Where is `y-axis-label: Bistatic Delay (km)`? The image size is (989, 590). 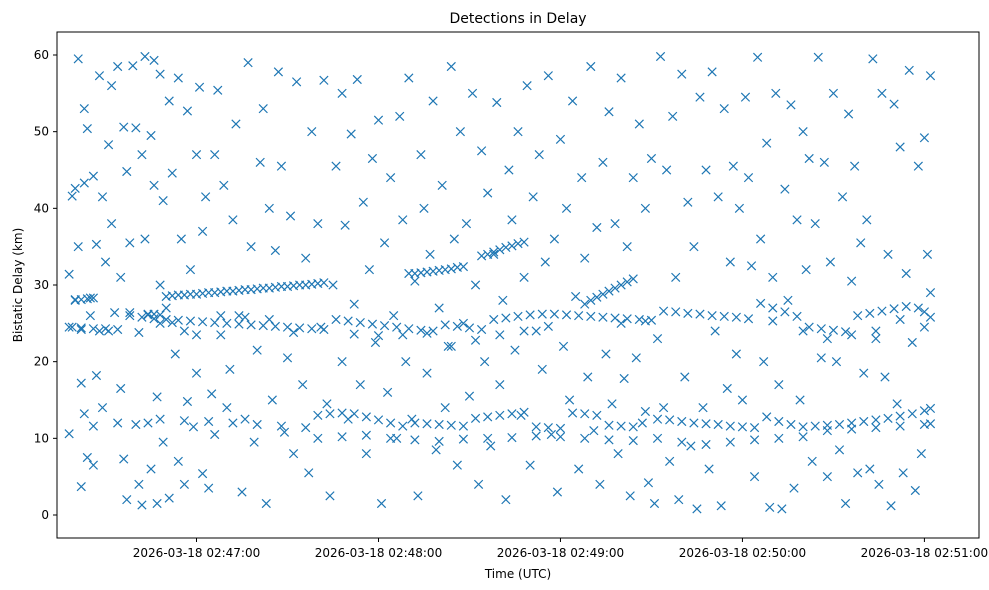
y-axis-label: Bistatic Delay (km) is located at coordinates (18, 285).